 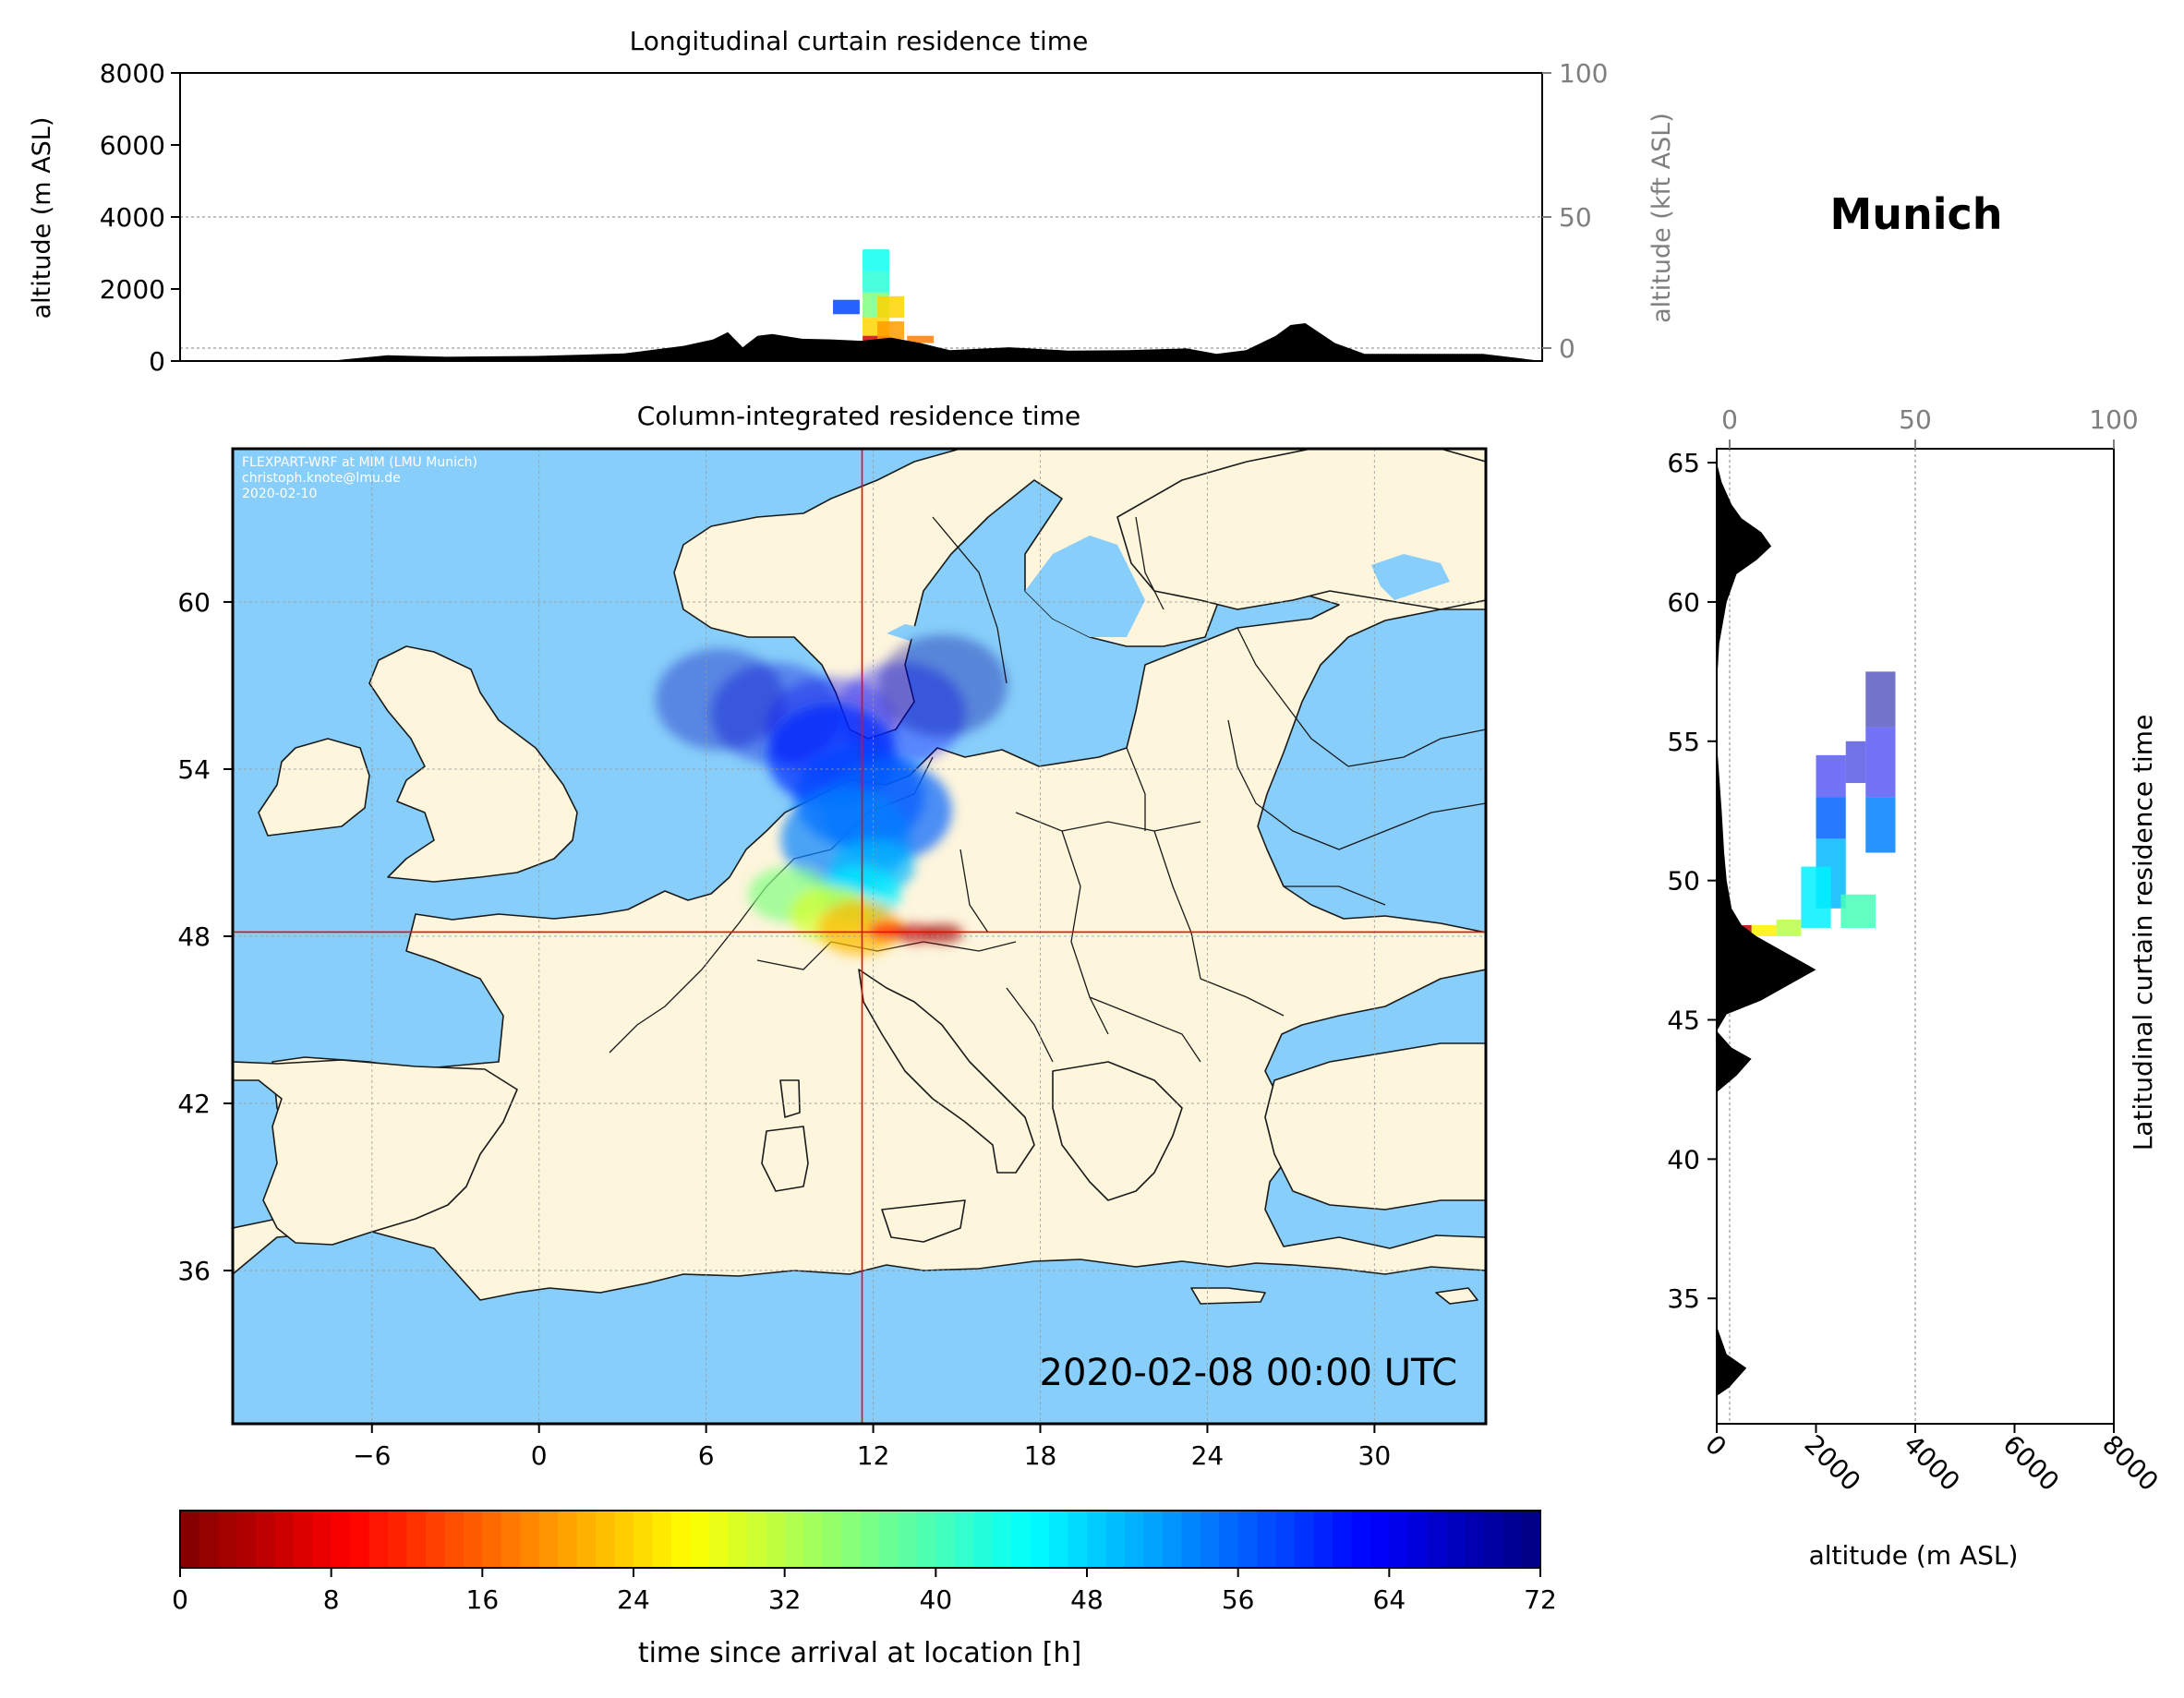 I want to click on timestamp-annotation: 2020-02-08 00:00 UTC, so click(x=1248, y=1373).